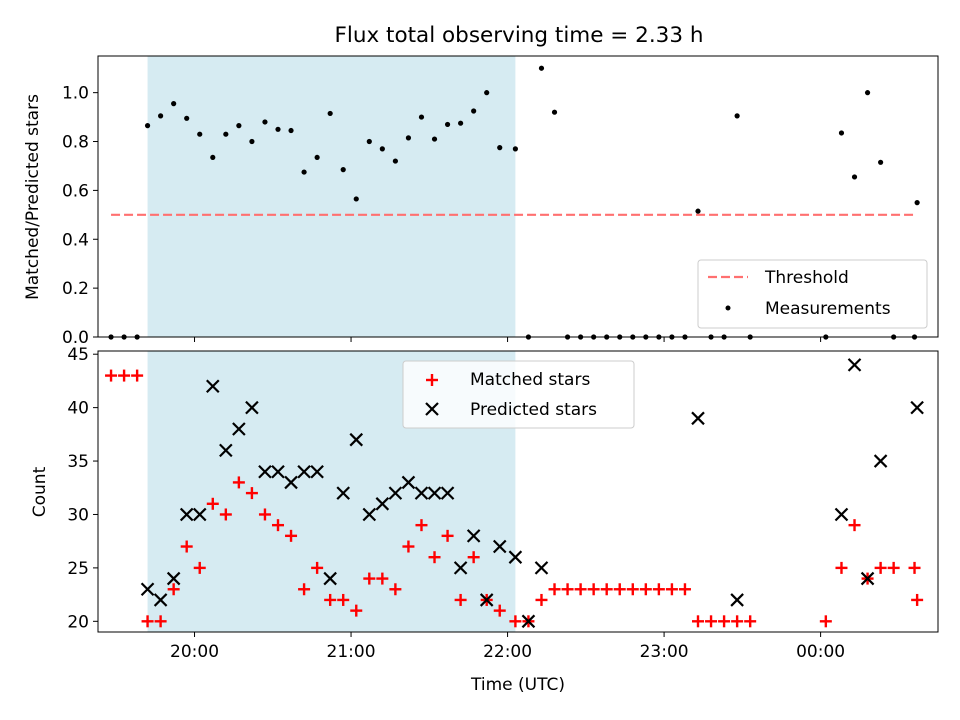 This screenshot has width=960, height=720. Describe the element at coordinates (78, 355) in the screenshot. I see `bottom-y-tick-label: 45` at that location.